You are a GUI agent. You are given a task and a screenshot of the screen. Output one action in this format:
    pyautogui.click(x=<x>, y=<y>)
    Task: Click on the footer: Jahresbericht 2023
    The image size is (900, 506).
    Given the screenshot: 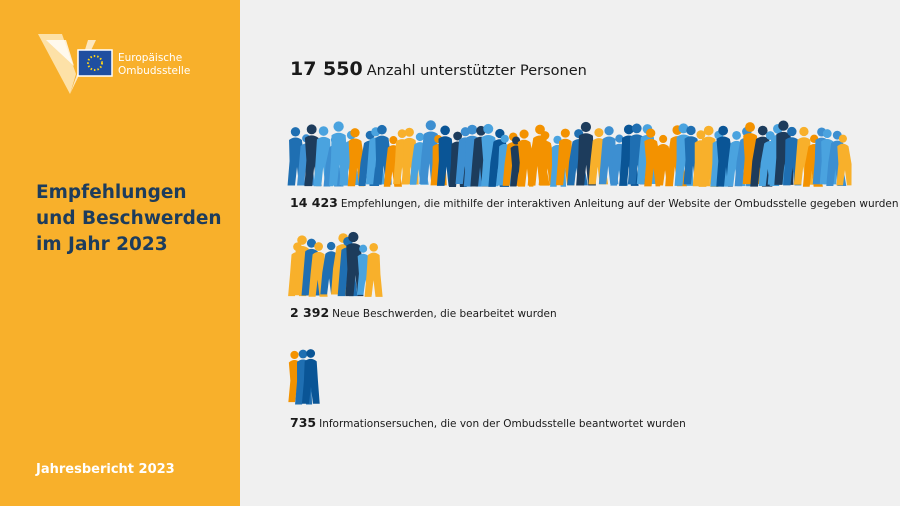 What is the action you would take?
    pyautogui.click(x=105, y=469)
    